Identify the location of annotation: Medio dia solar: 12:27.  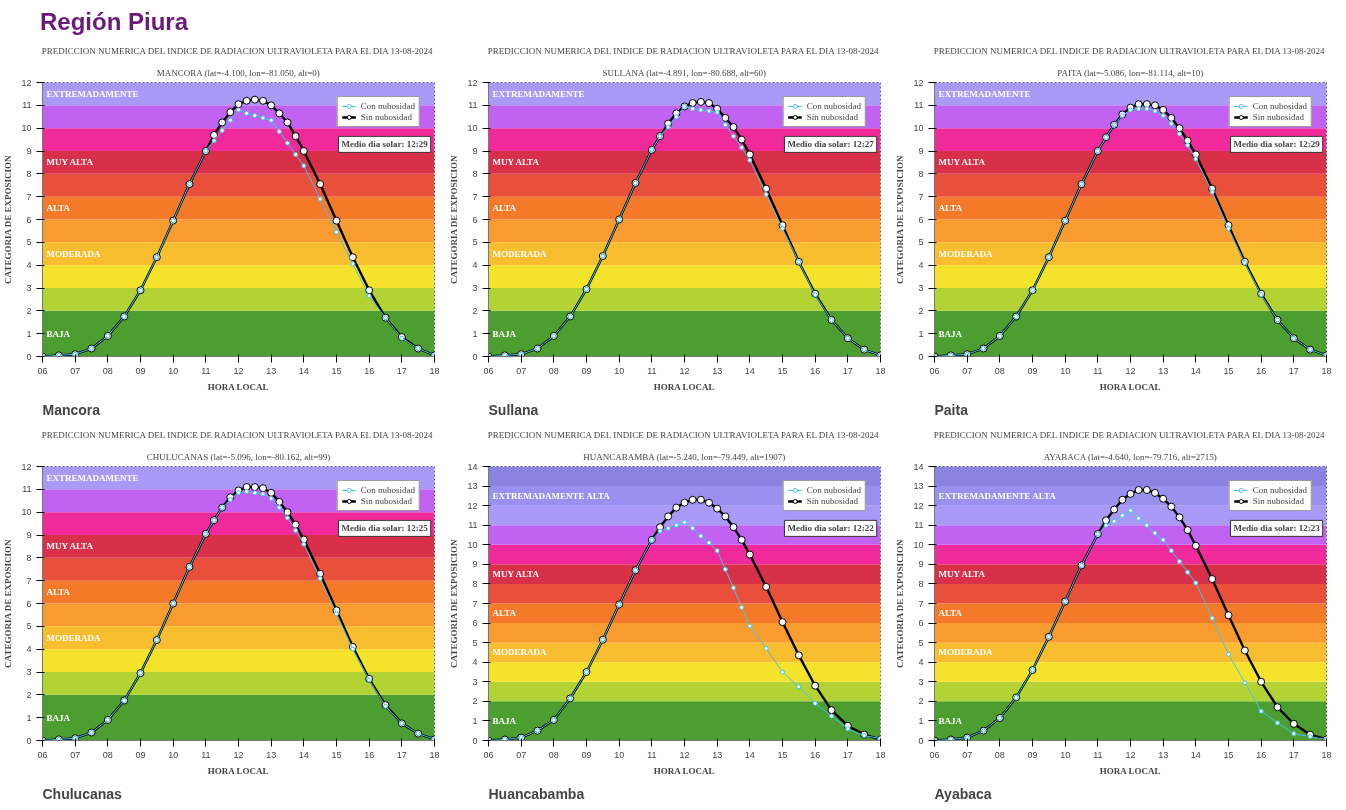
(831, 144).